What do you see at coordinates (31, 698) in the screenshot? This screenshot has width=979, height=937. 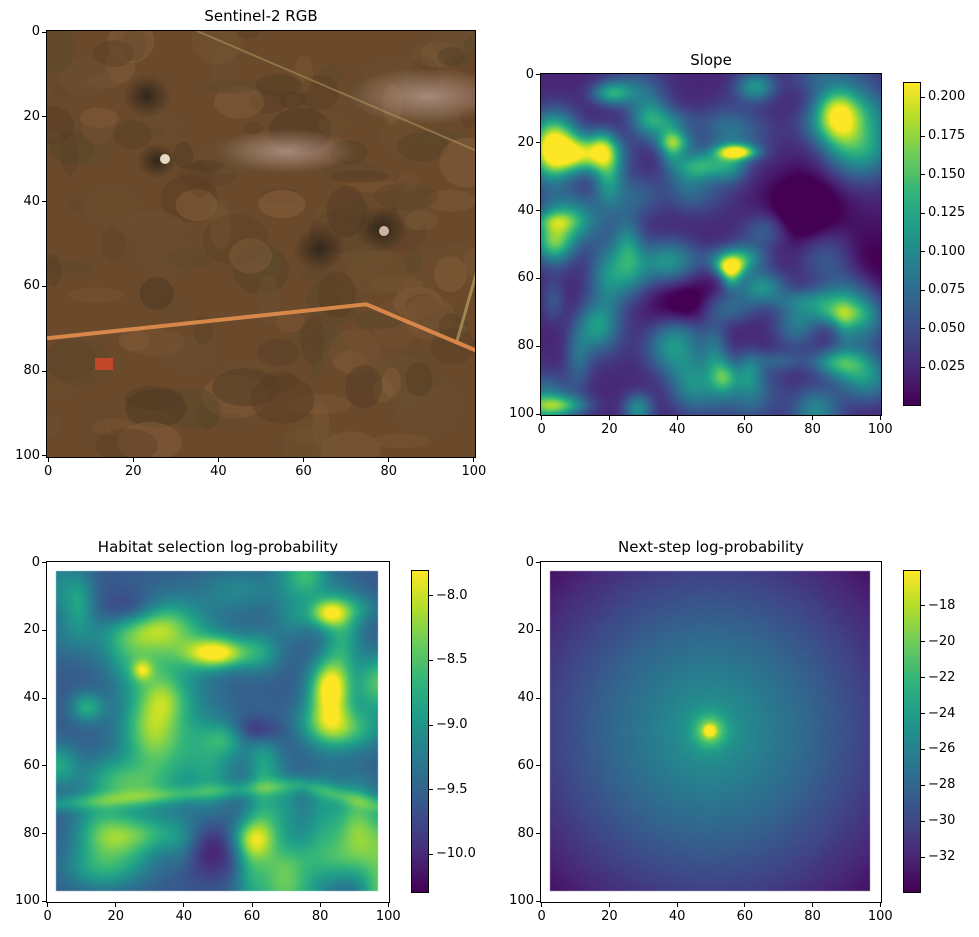 I see `y-tick-label: 40` at bounding box center [31, 698].